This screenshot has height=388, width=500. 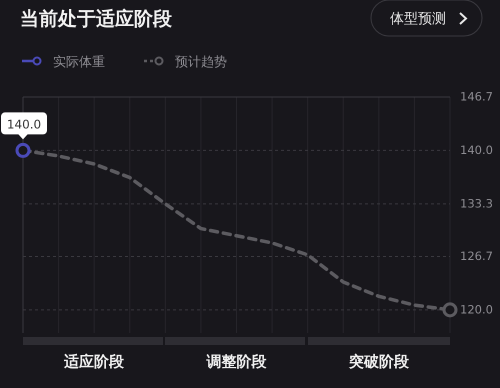 I want to click on x-tick-label: 突破阶段, so click(x=379, y=361).